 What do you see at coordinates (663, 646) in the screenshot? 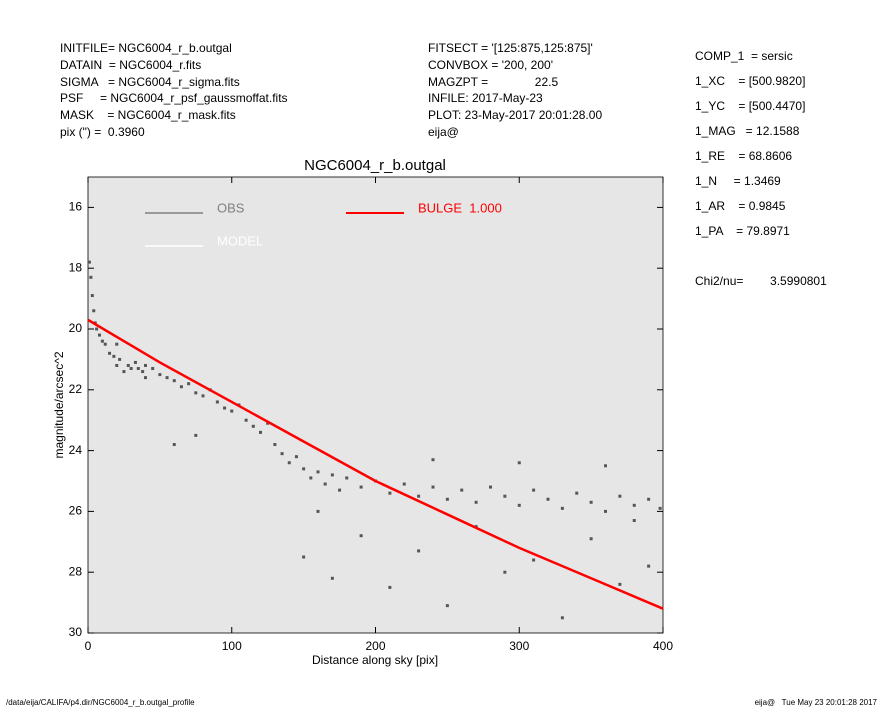
I see `x-tick-label: 400` at bounding box center [663, 646].